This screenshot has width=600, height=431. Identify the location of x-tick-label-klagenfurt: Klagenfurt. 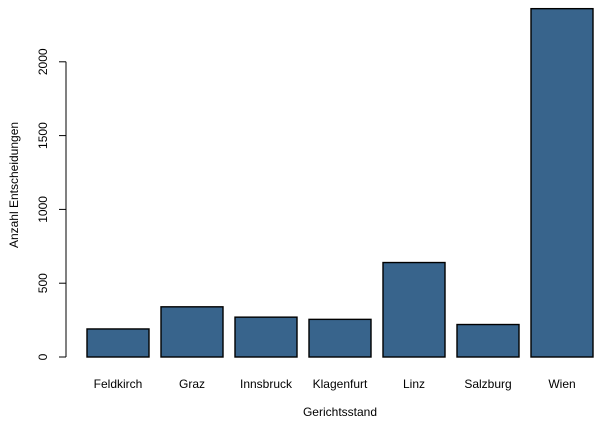
(340, 384).